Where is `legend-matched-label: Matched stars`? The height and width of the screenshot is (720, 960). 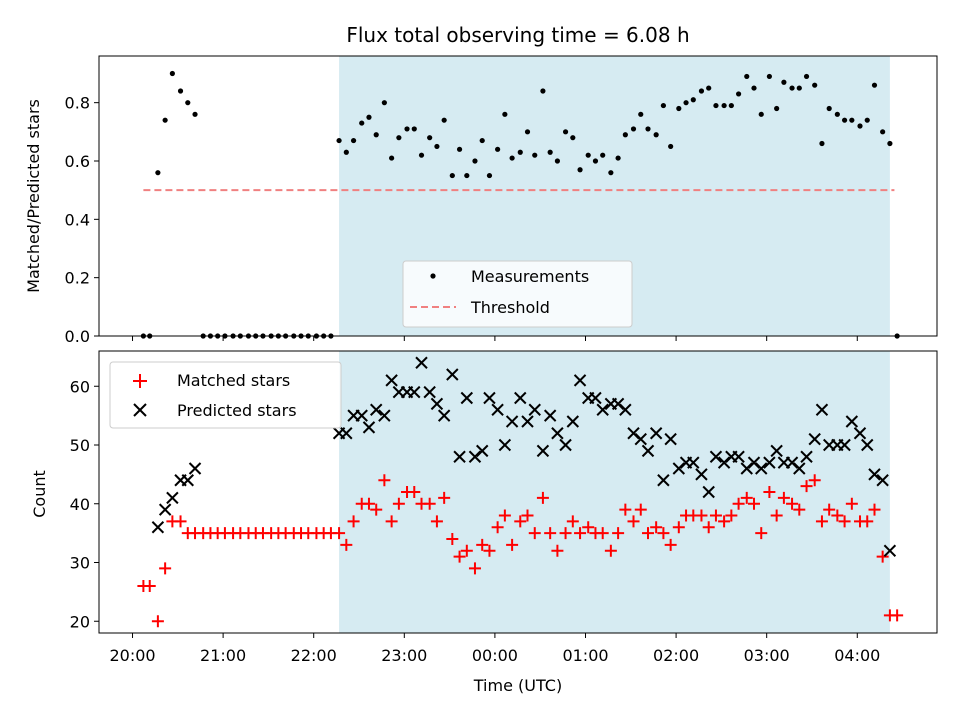
legend-matched-label: Matched stars is located at coordinates (233, 380).